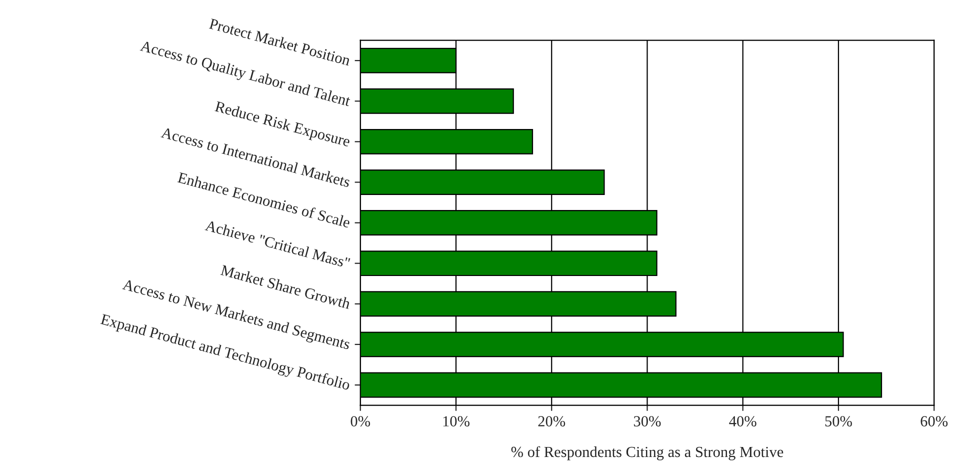 Image resolution: width=961 pixels, height=474 pixels. I want to click on x-tick-label: 20%, so click(552, 421).